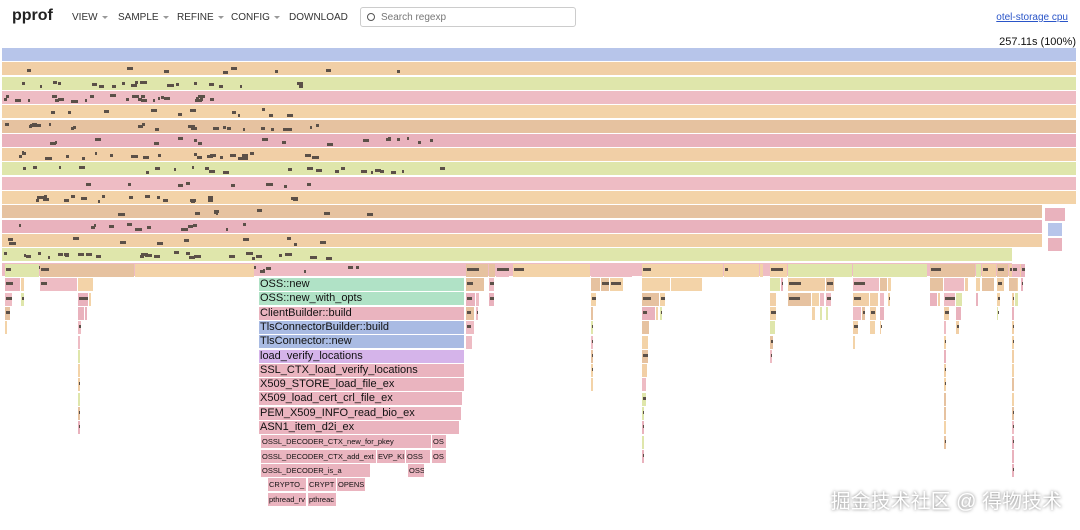 The height and width of the screenshot is (530, 1080). I want to click on menu-item: DOWNLOAD, so click(318, 17).